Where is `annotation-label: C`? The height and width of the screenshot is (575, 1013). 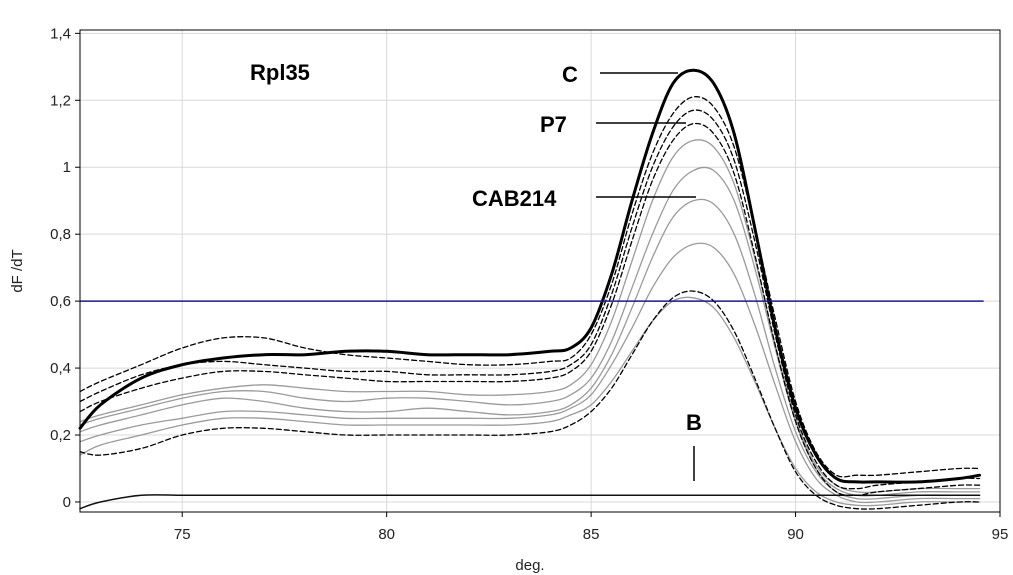
annotation-label: C is located at coordinates (570, 74).